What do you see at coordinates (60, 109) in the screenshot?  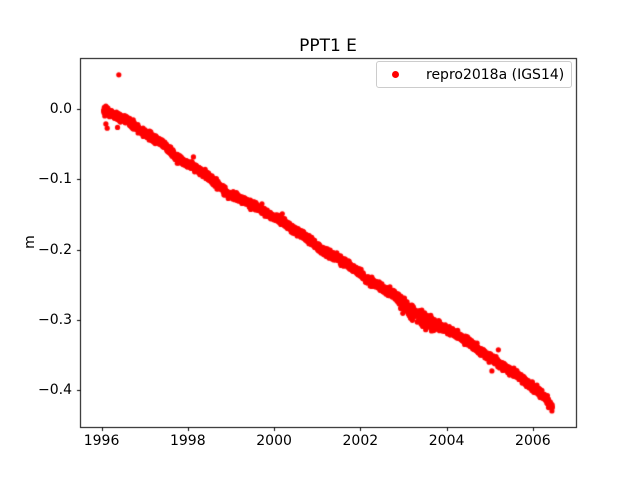 I see `y-tick-label: 0.0` at bounding box center [60, 109].